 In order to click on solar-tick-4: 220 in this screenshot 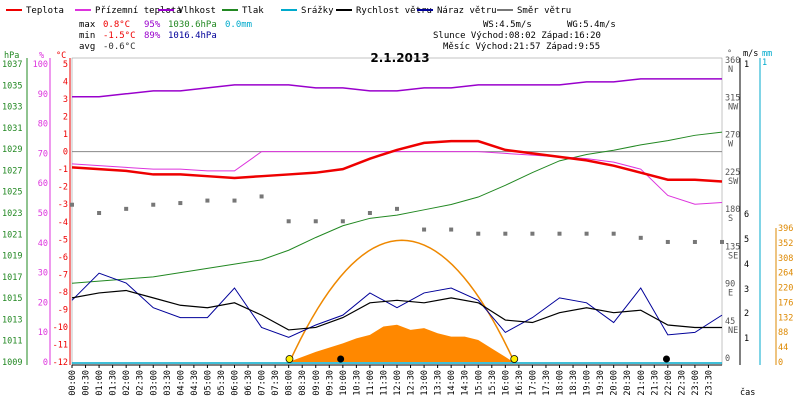, I will do `click(785, 289)`.